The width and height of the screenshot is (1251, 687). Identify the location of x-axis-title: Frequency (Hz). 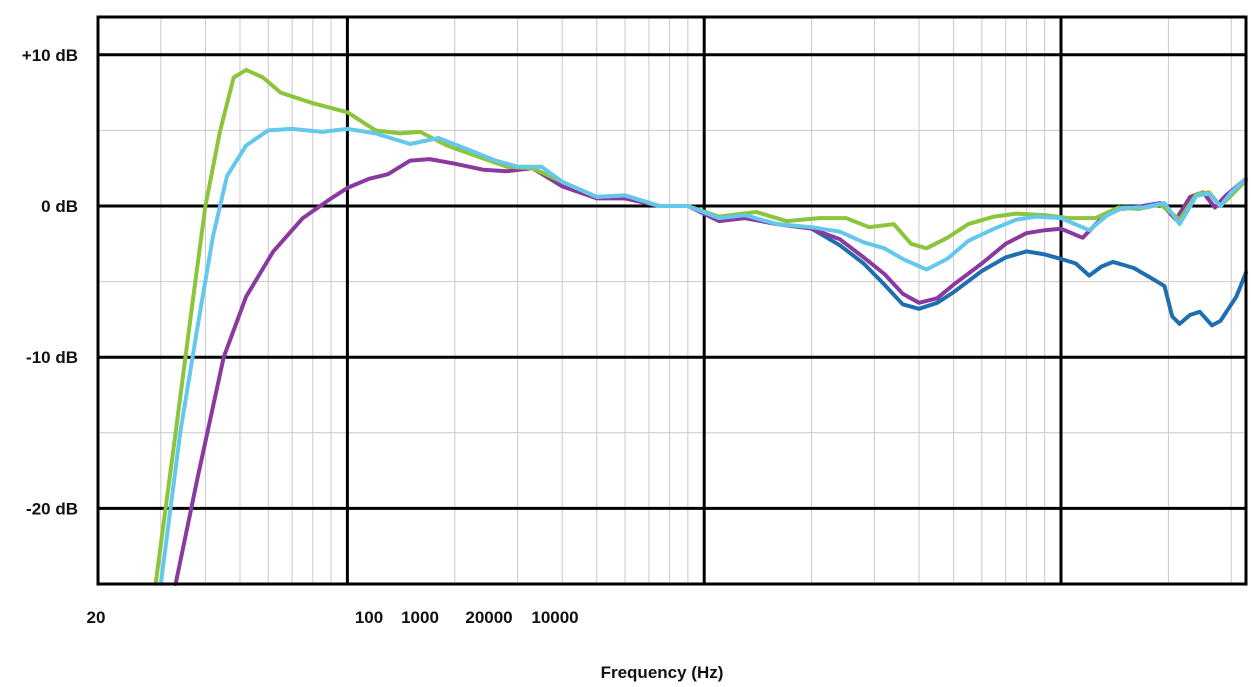
(662, 672).